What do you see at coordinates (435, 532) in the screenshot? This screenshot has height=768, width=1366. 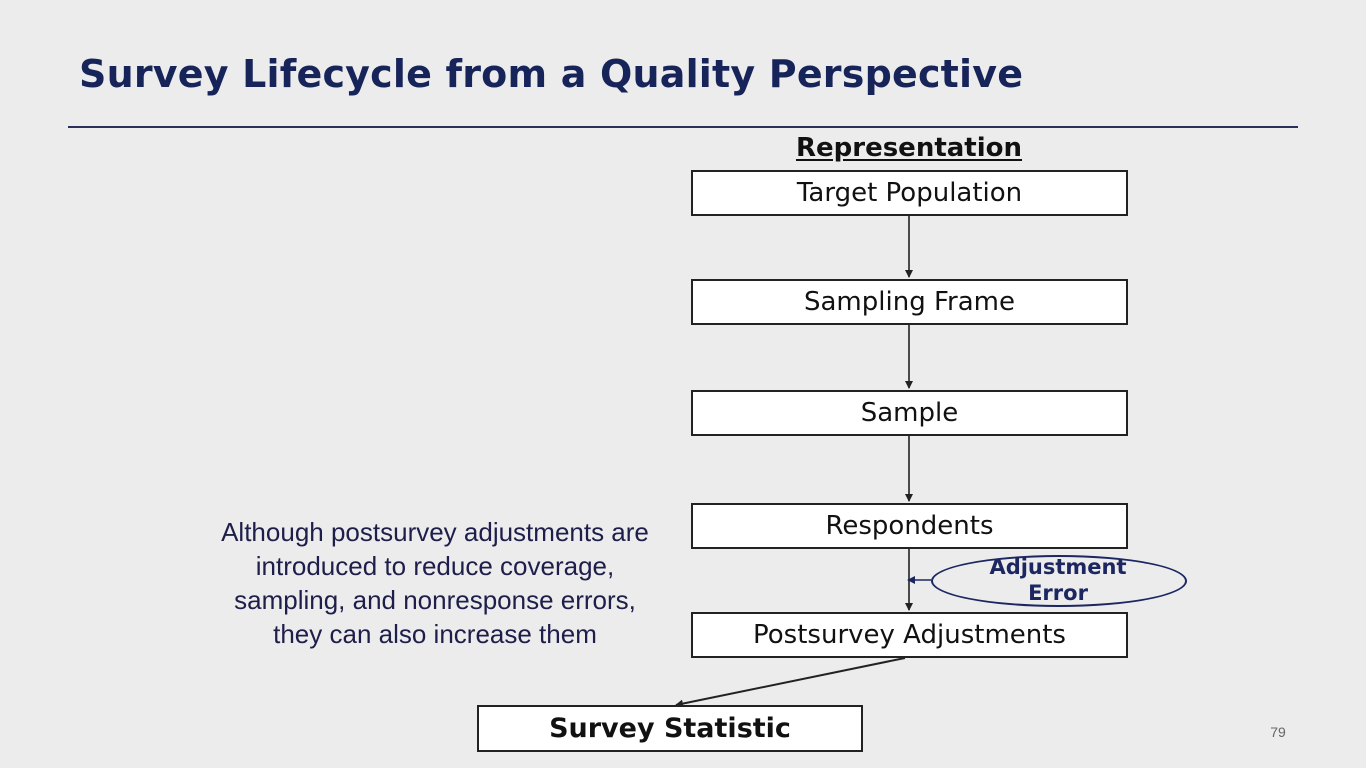 I see `note-line-1: Although postsurvey adjustments are` at bounding box center [435, 532].